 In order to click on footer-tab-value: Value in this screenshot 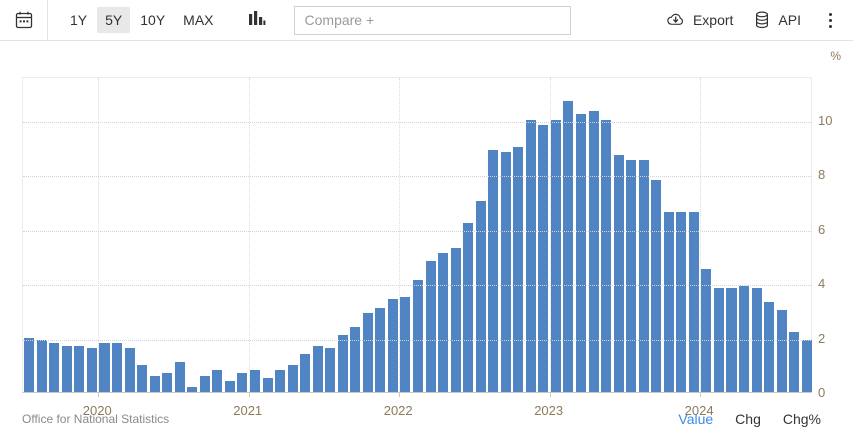, I will do `click(696, 419)`.